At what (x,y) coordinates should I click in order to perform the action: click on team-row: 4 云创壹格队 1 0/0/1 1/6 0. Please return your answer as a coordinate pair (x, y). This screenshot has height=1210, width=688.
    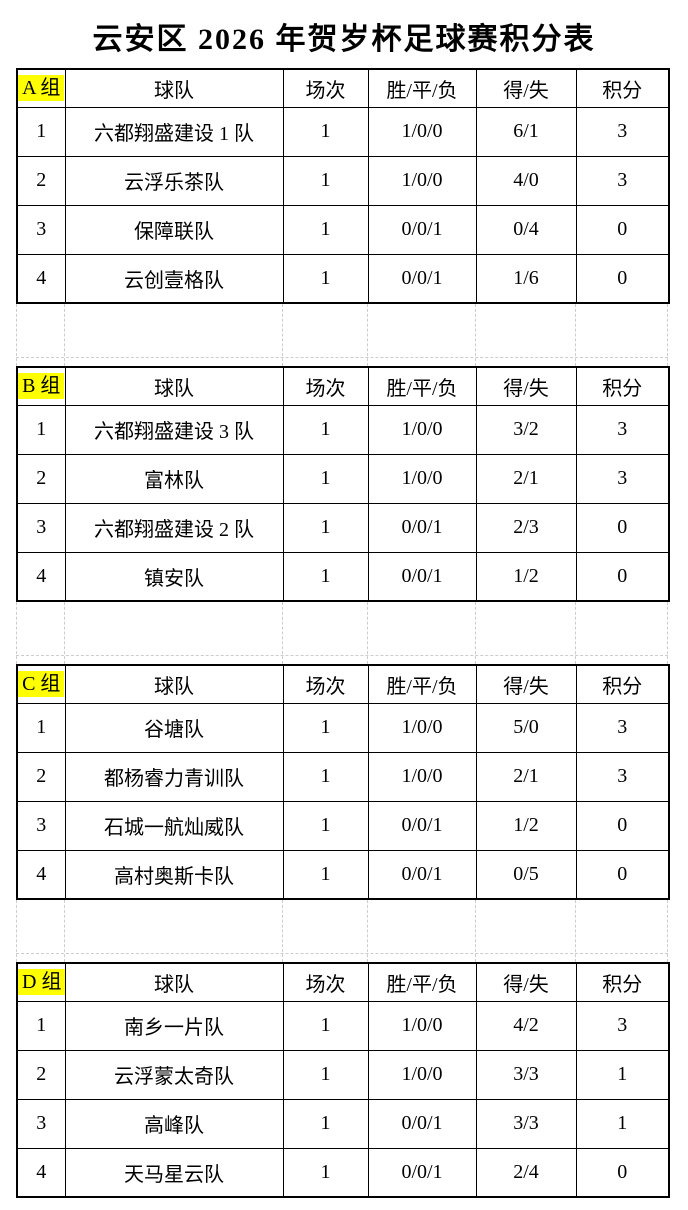
    Looking at the image, I should click on (343, 278).